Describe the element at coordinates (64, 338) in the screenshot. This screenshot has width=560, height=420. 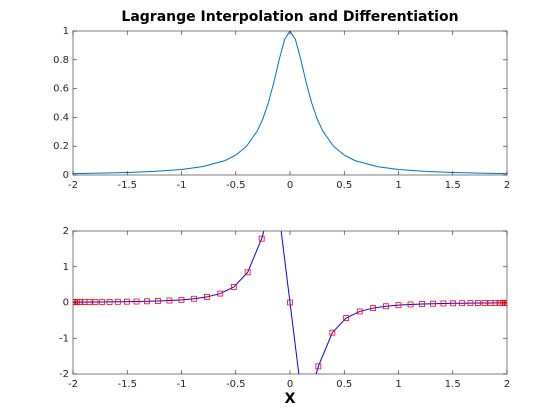
I see `y-tick-label: -1` at that location.